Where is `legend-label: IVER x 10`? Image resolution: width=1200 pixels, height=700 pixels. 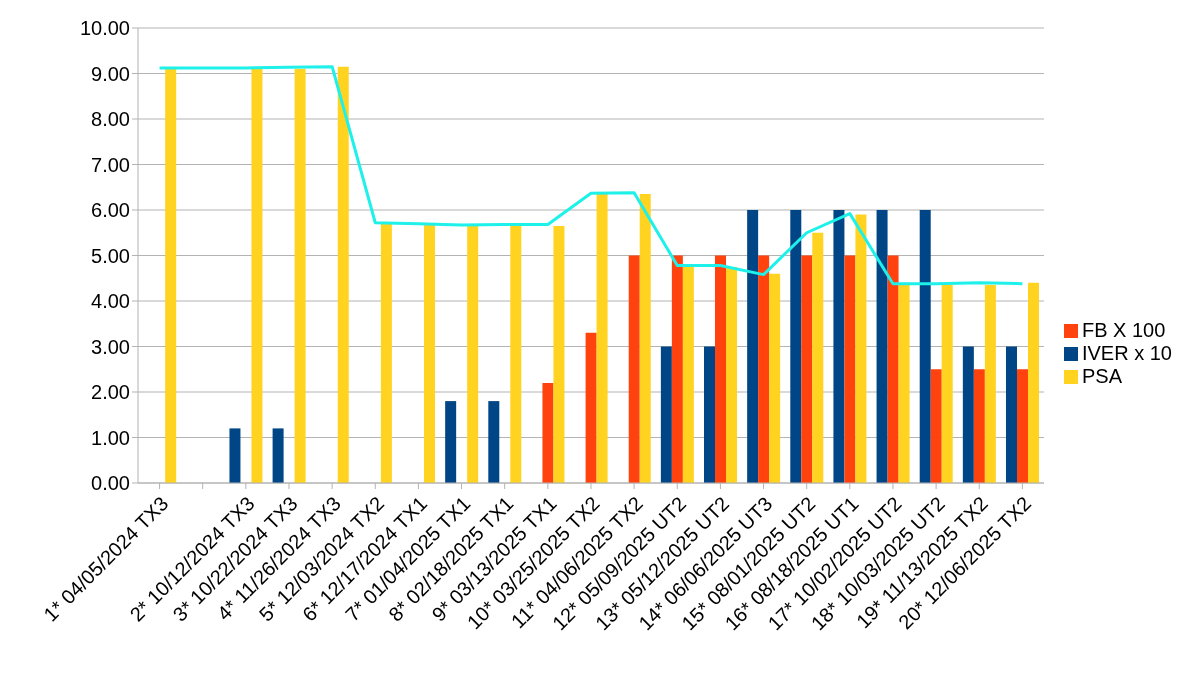
legend-label: IVER x 10 is located at coordinates (1126, 352).